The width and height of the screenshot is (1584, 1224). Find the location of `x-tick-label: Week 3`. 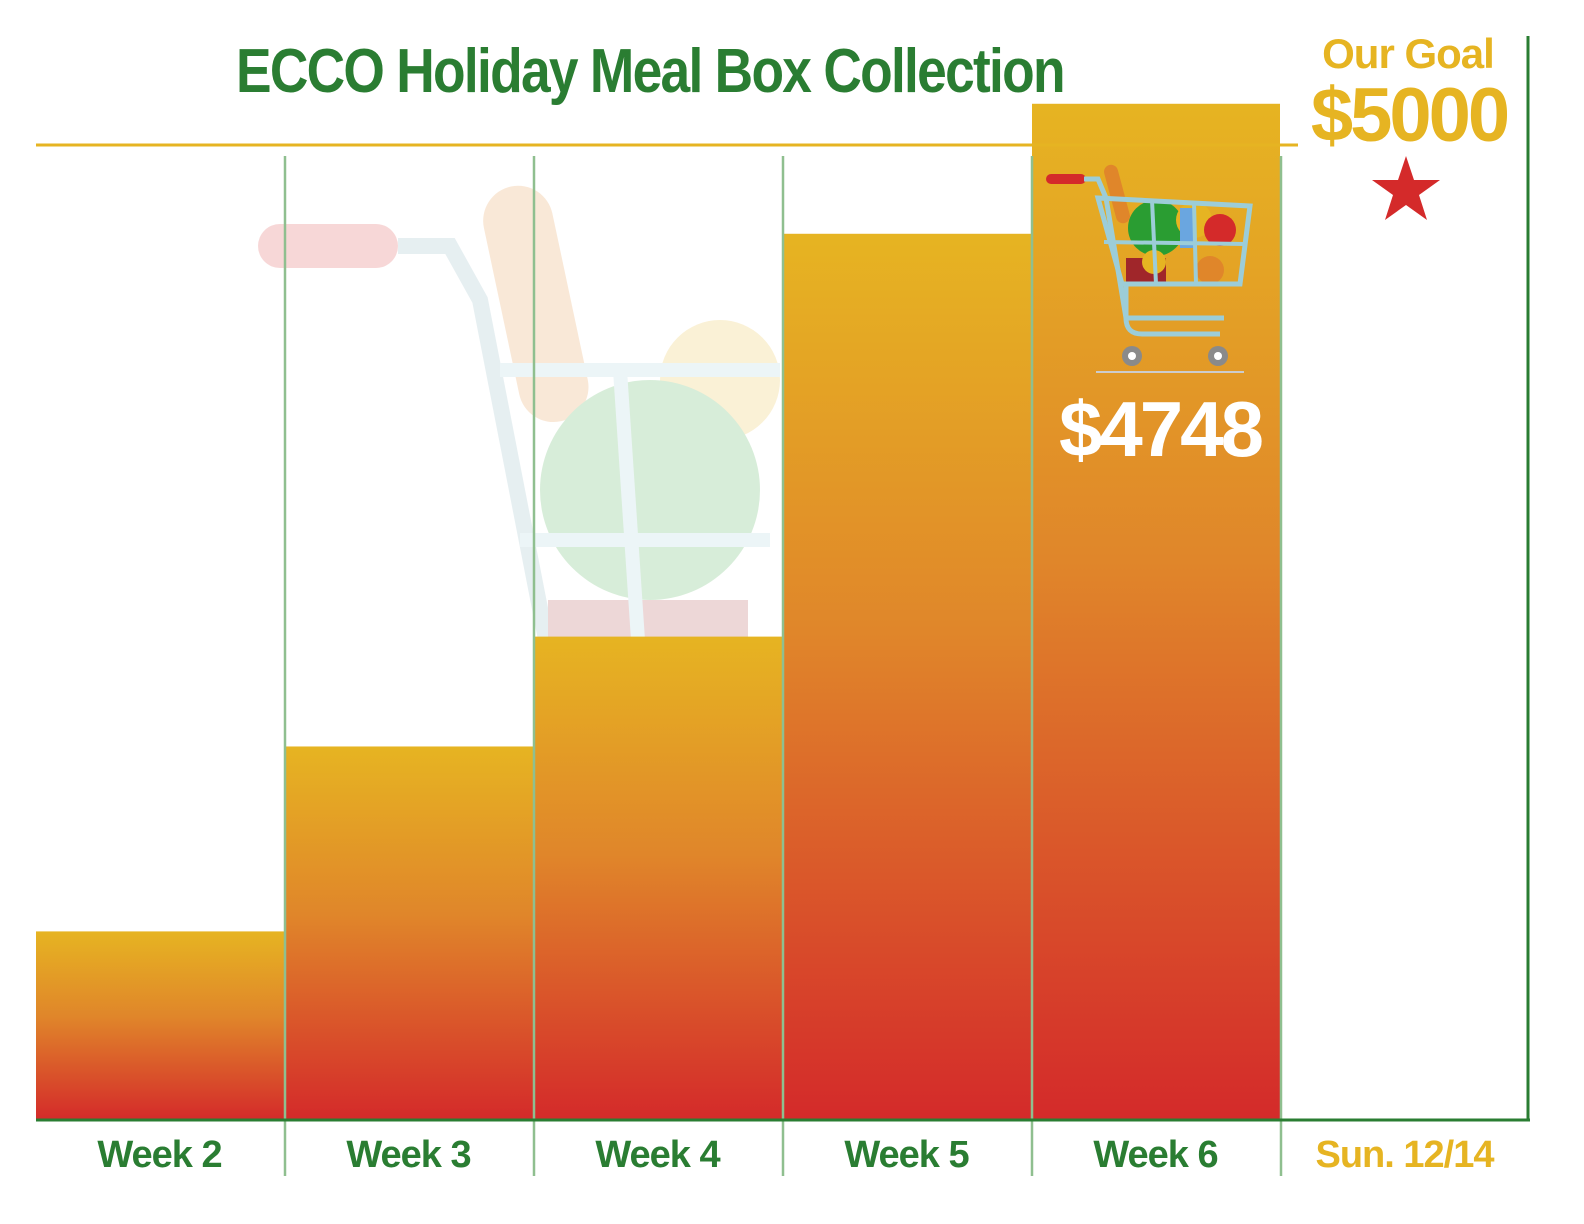

x-tick-label: Week 3 is located at coordinates (408, 1155).